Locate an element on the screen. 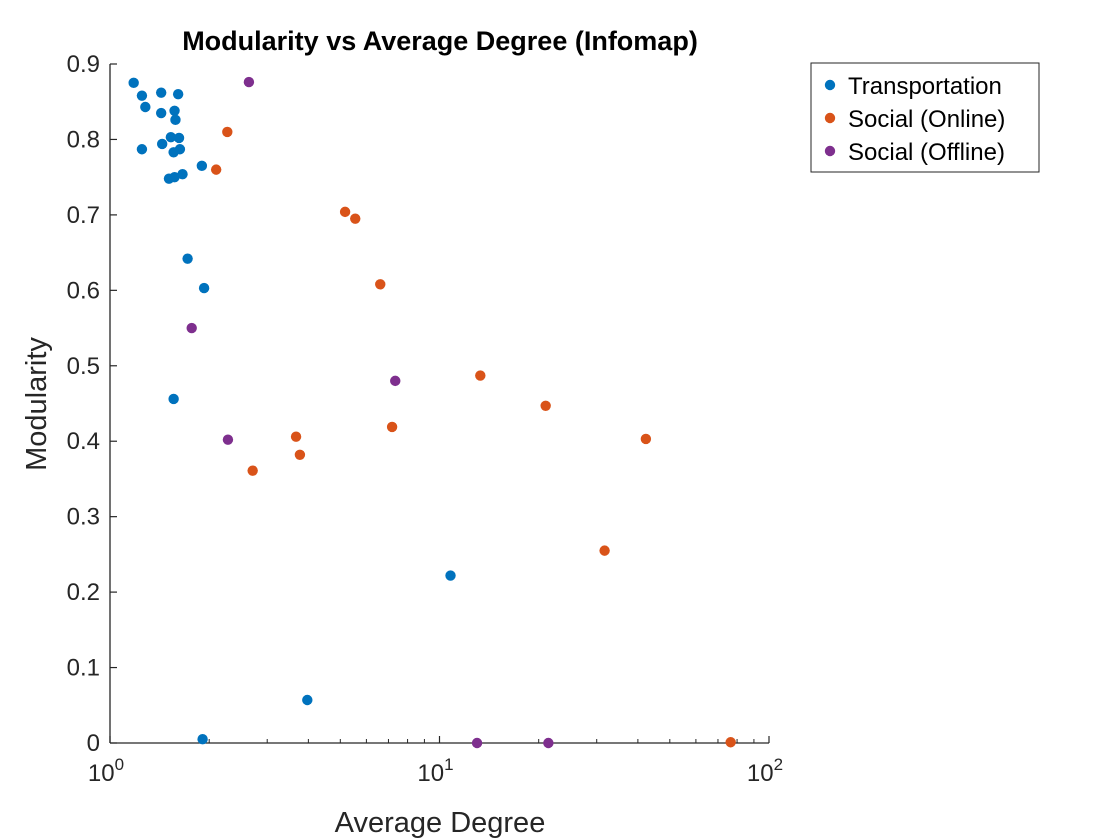  y-tick-label: 0.9 is located at coordinates (83, 64).